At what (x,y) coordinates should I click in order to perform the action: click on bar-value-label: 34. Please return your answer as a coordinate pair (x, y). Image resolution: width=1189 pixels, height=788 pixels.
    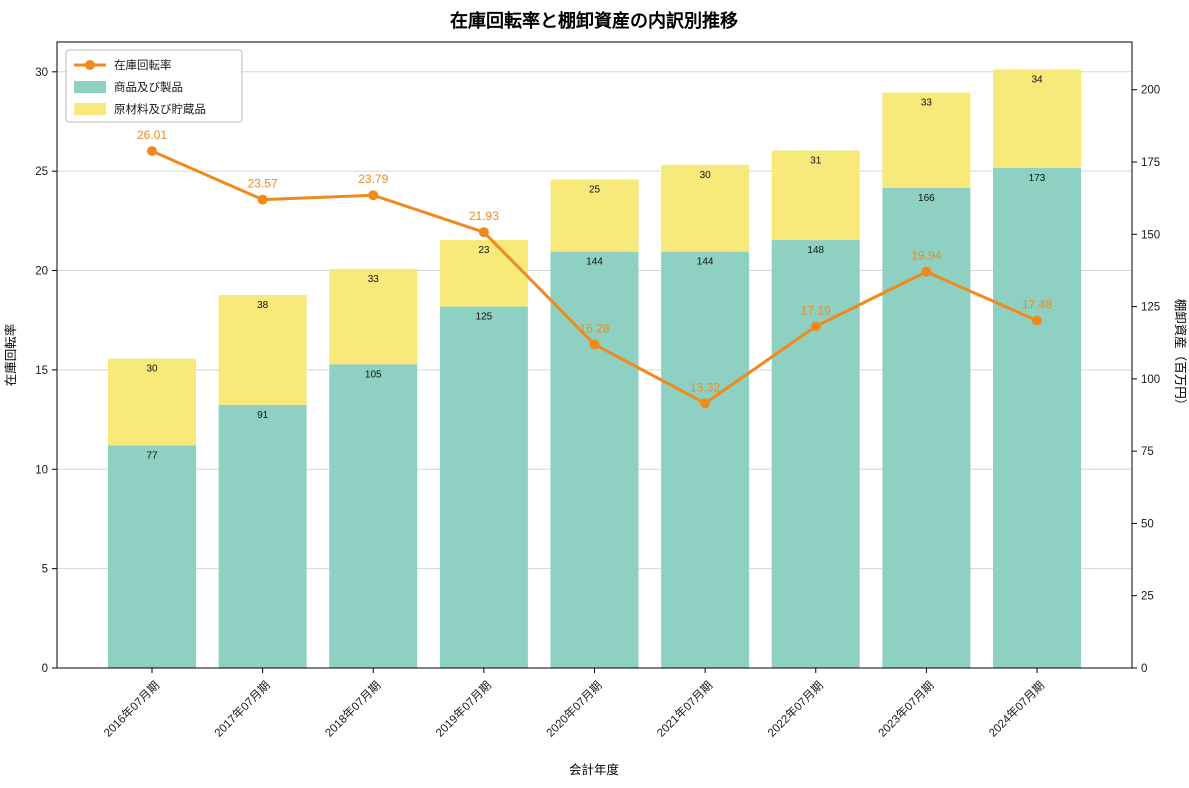
    Looking at the image, I should click on (1037, 79).